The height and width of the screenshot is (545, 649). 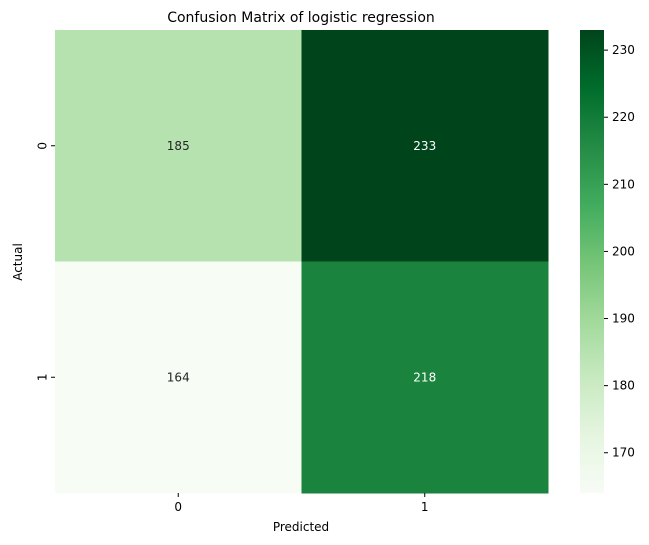 I want to click on cell-value-label: 185, so click(x=178, y=146).